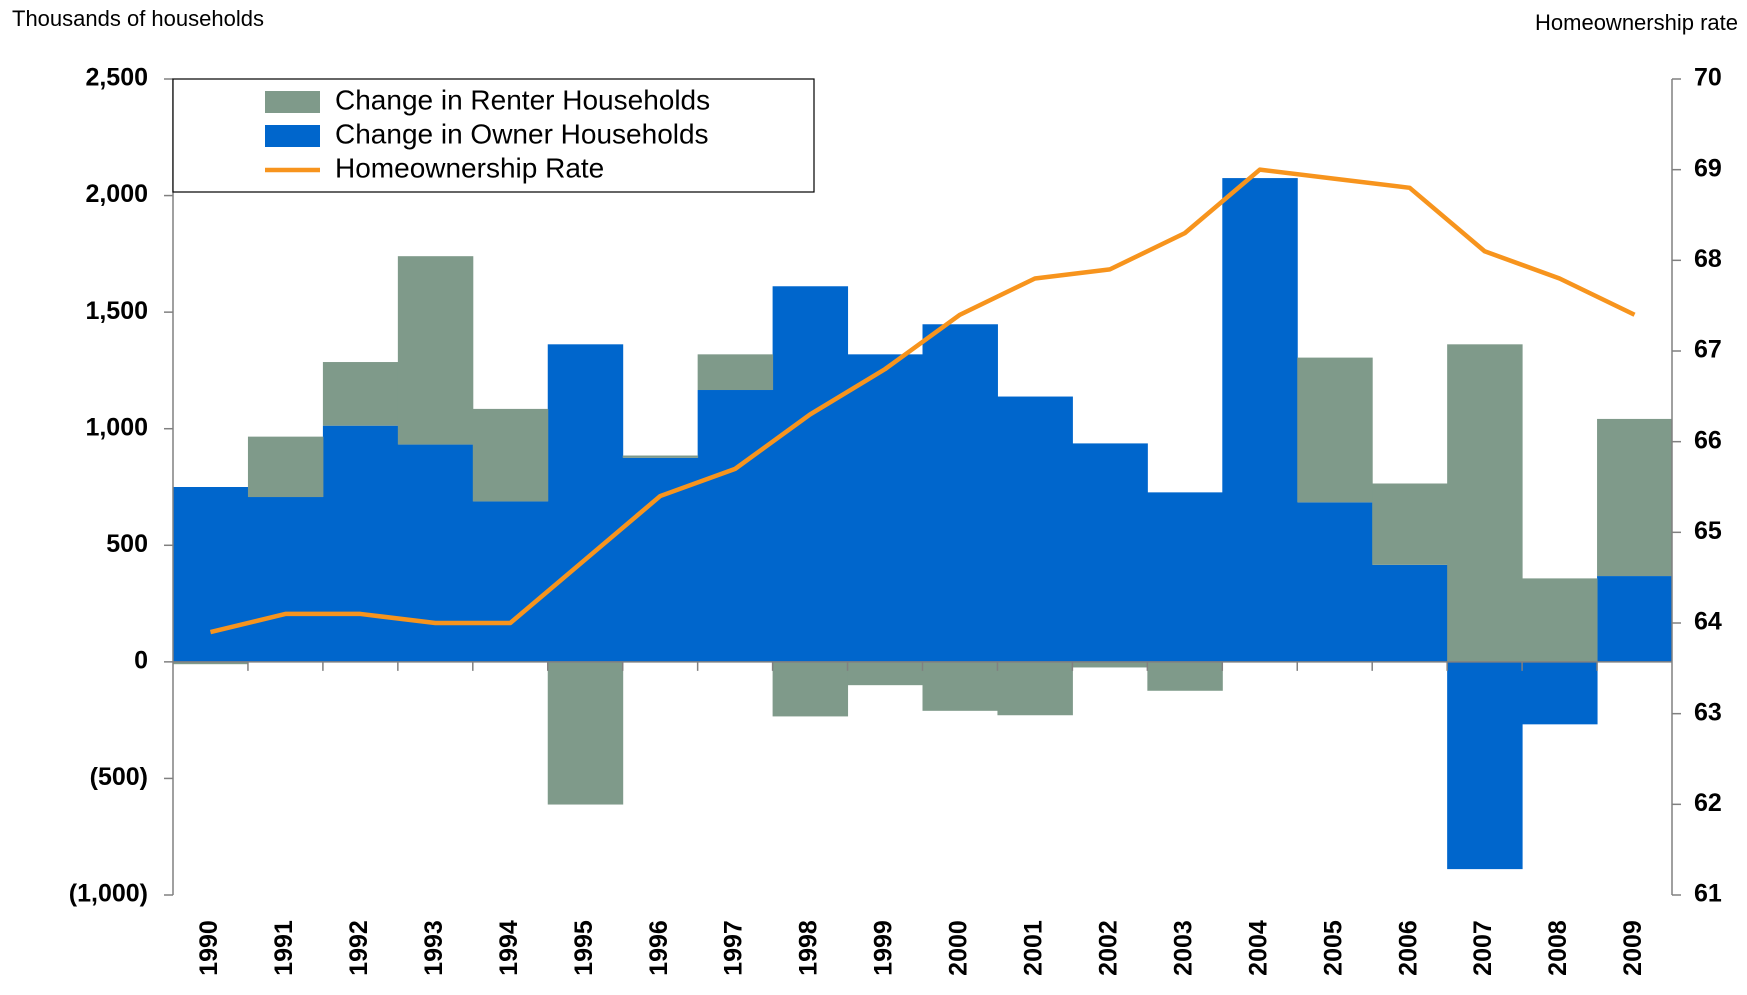 This screenshot has height=995, width=1747. What do you see at coordinates (359, 948) in the screenshot?
I see `x-tick-label: 1992` at bounding box center [359, 948].